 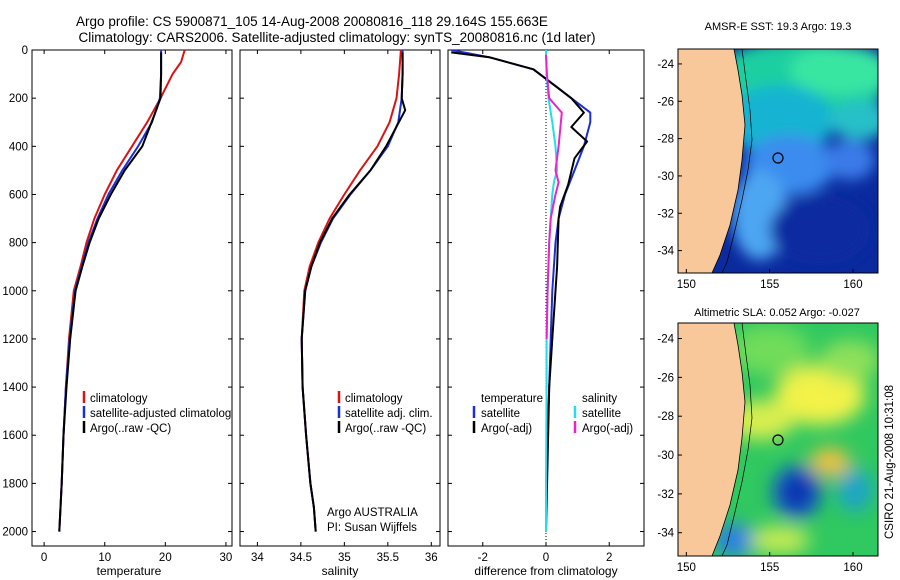 I want to click on series-line-salinity-satellite, so click(x=552, y=291).